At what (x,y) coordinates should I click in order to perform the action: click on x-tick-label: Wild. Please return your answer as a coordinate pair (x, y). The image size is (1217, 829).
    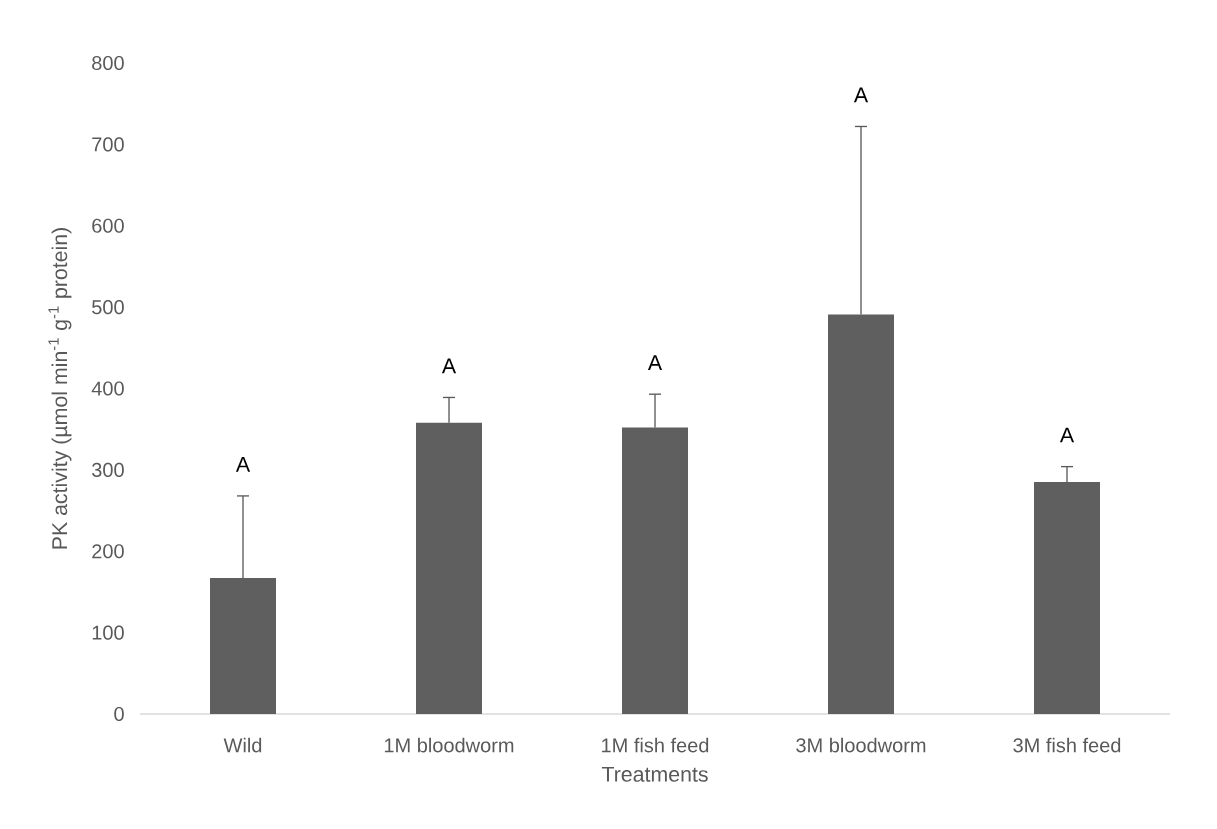
    Looking at the image, I should click on (242, 745).